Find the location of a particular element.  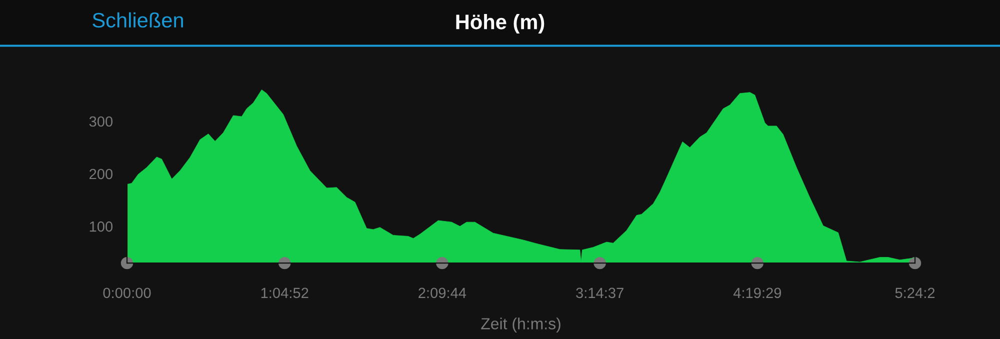

chart-title: Höhe (m) is located at coordinates (500, 24).